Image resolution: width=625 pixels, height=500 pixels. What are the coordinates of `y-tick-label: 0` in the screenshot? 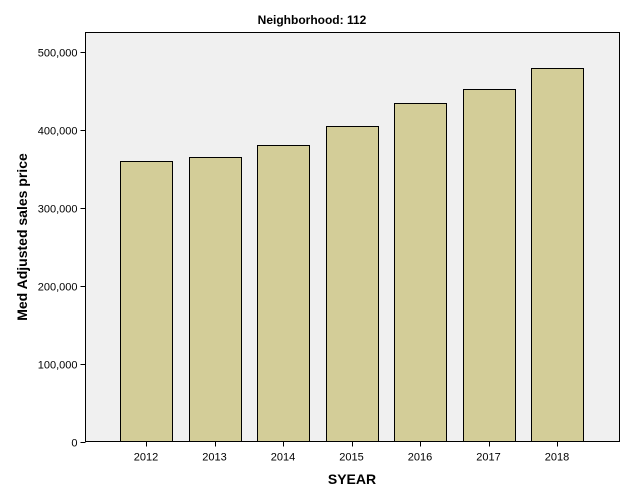 It's located at (74, 444).